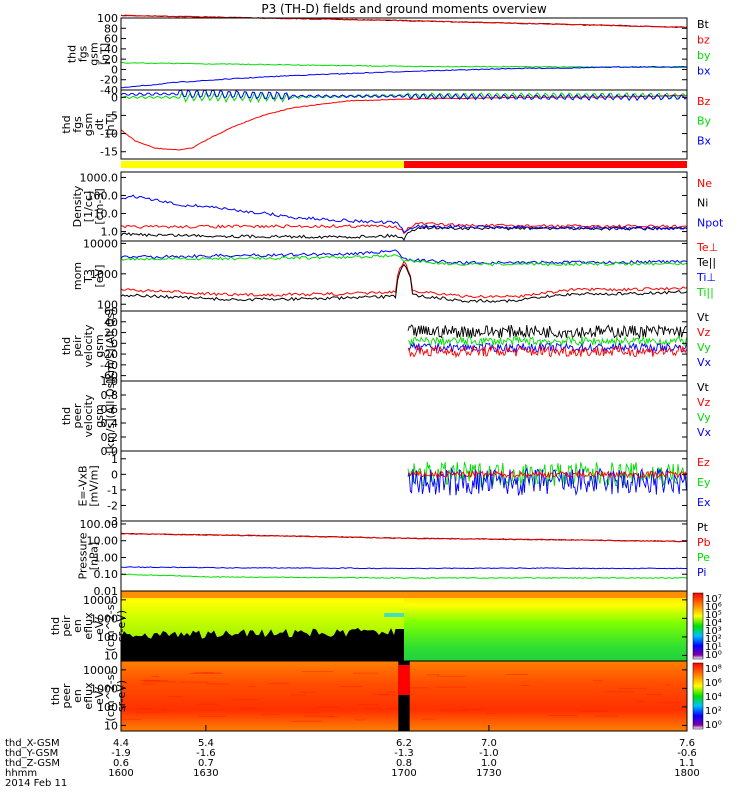 This screenshot has height=800, width=750. Describe the element at coordinates (112, 505) in the screenshot. I see `y-tick-label: -2` at that location.